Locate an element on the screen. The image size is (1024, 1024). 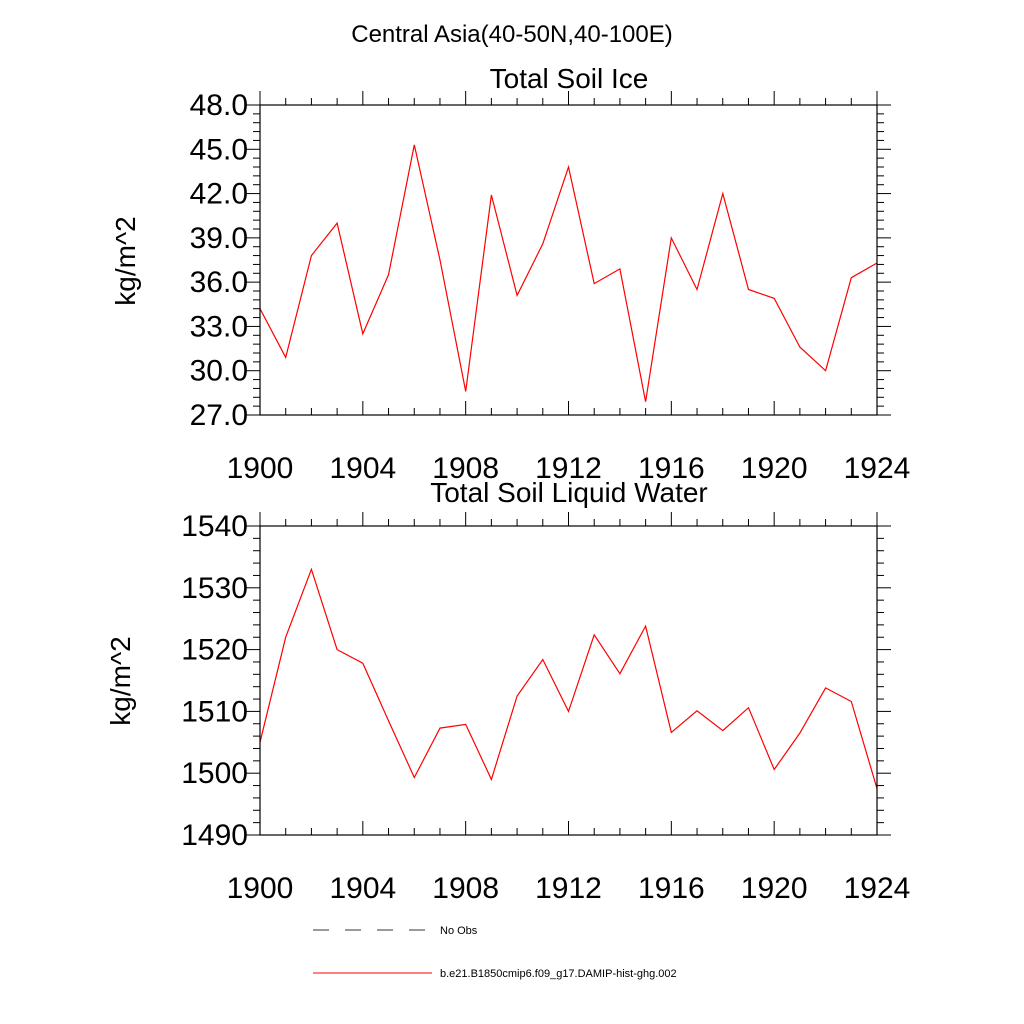
y-tick-label: 1520 is located at coordinates (214, 650).